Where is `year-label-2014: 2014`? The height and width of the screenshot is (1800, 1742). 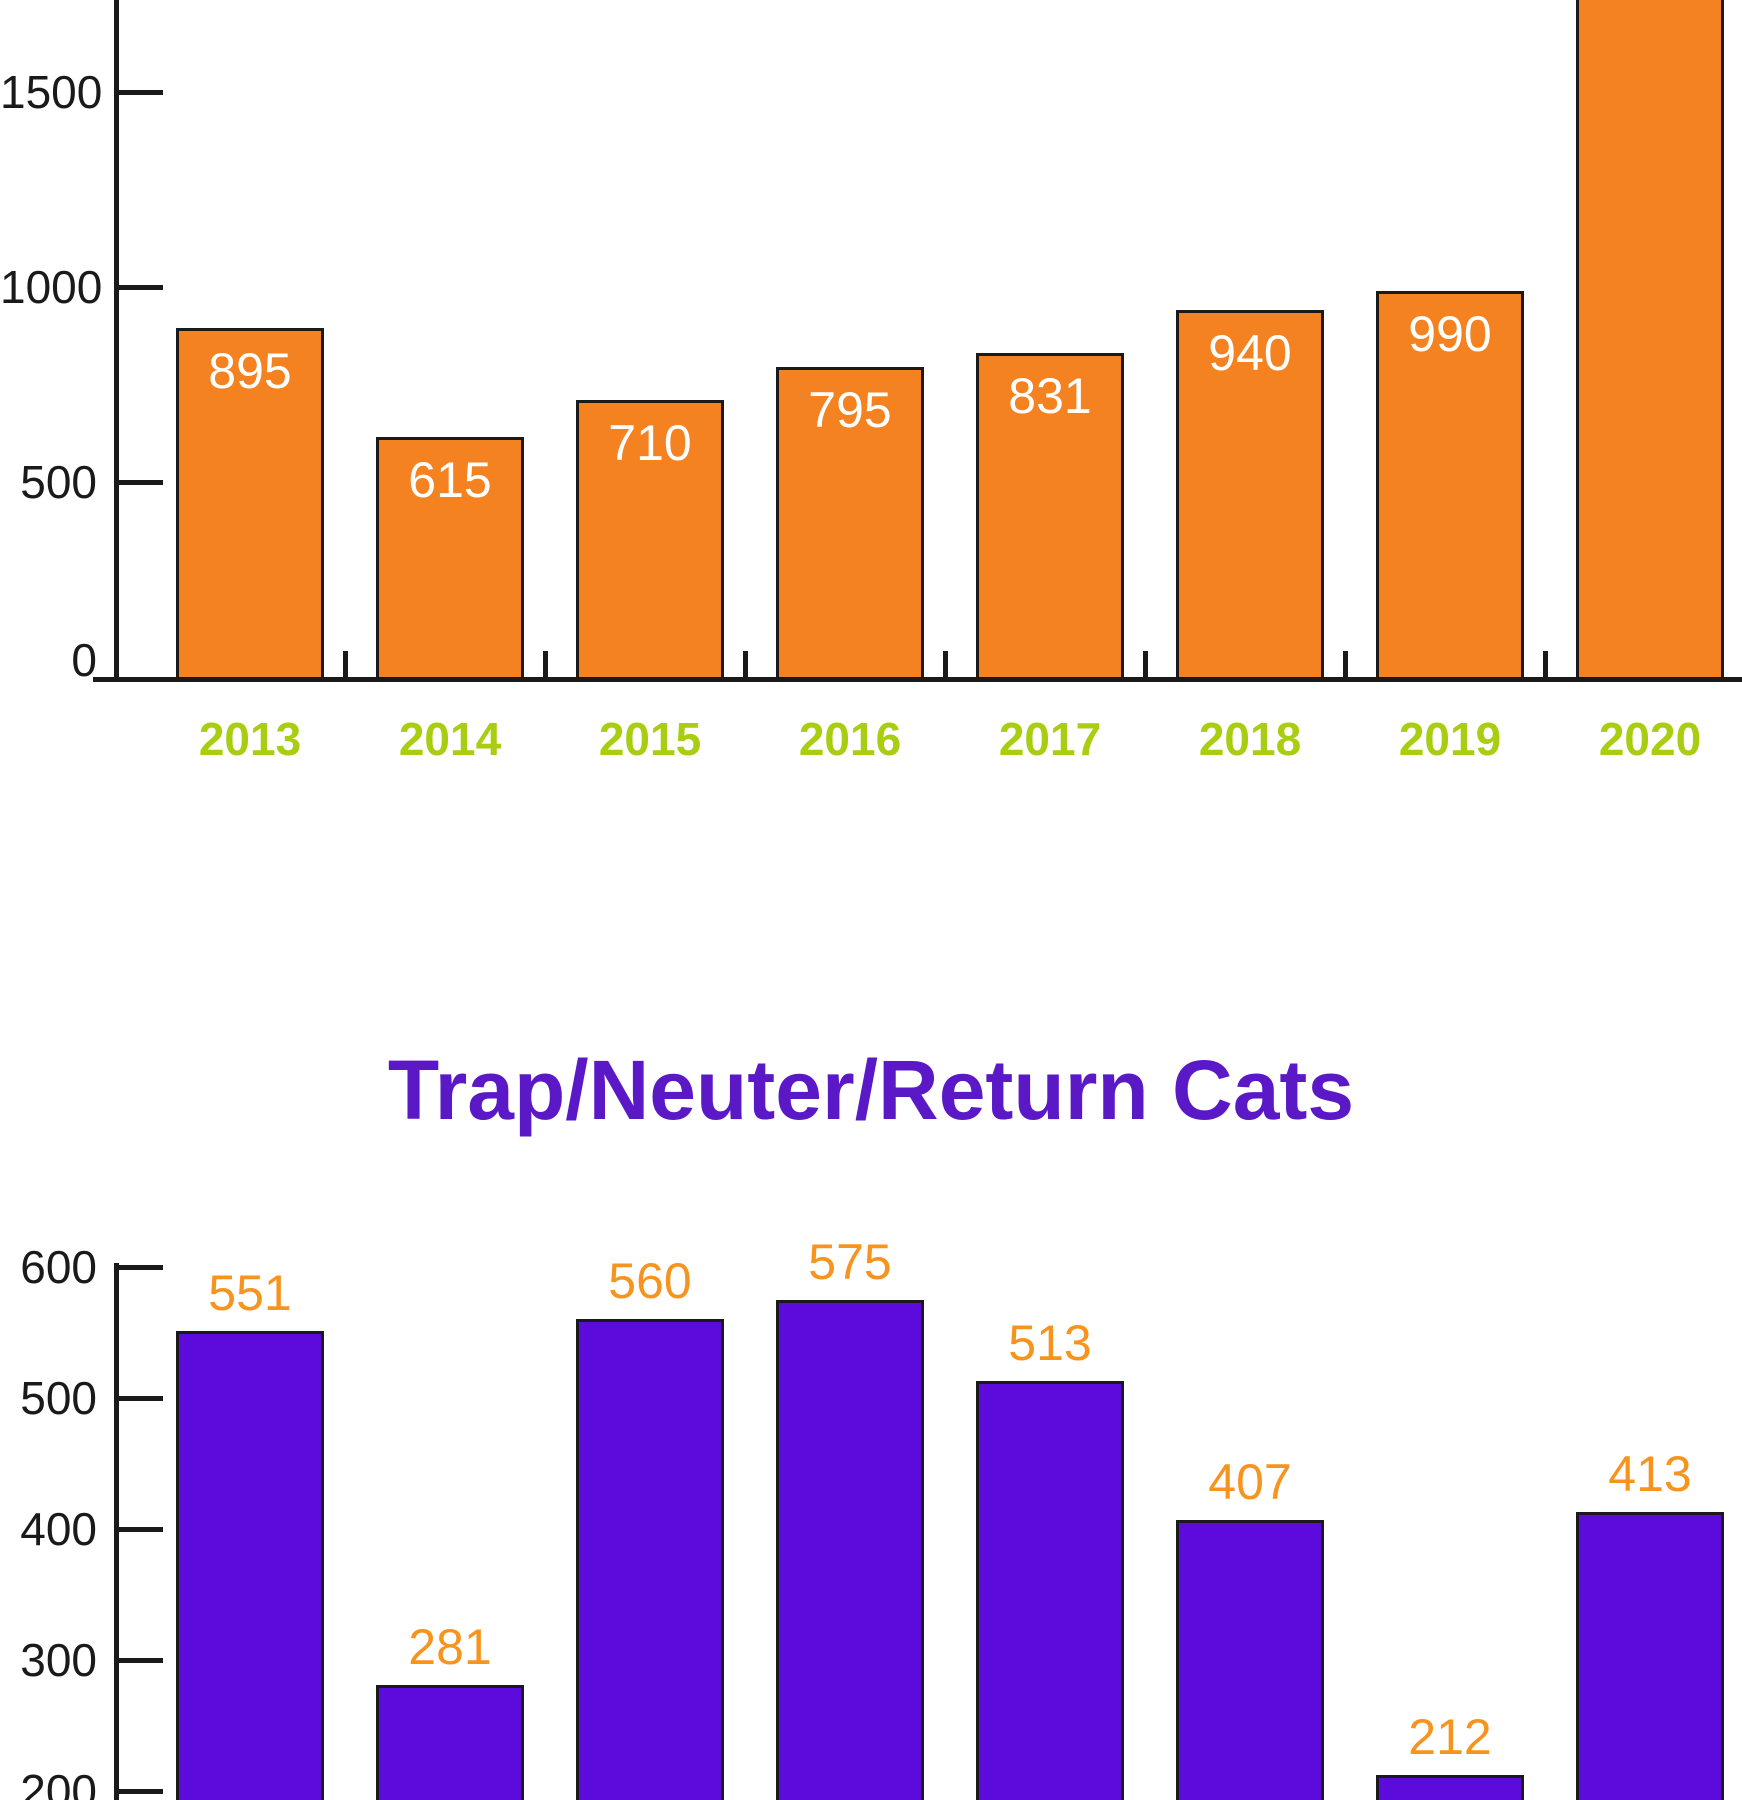
year-label-2014: 2014 is located at coordinates (450, 739).